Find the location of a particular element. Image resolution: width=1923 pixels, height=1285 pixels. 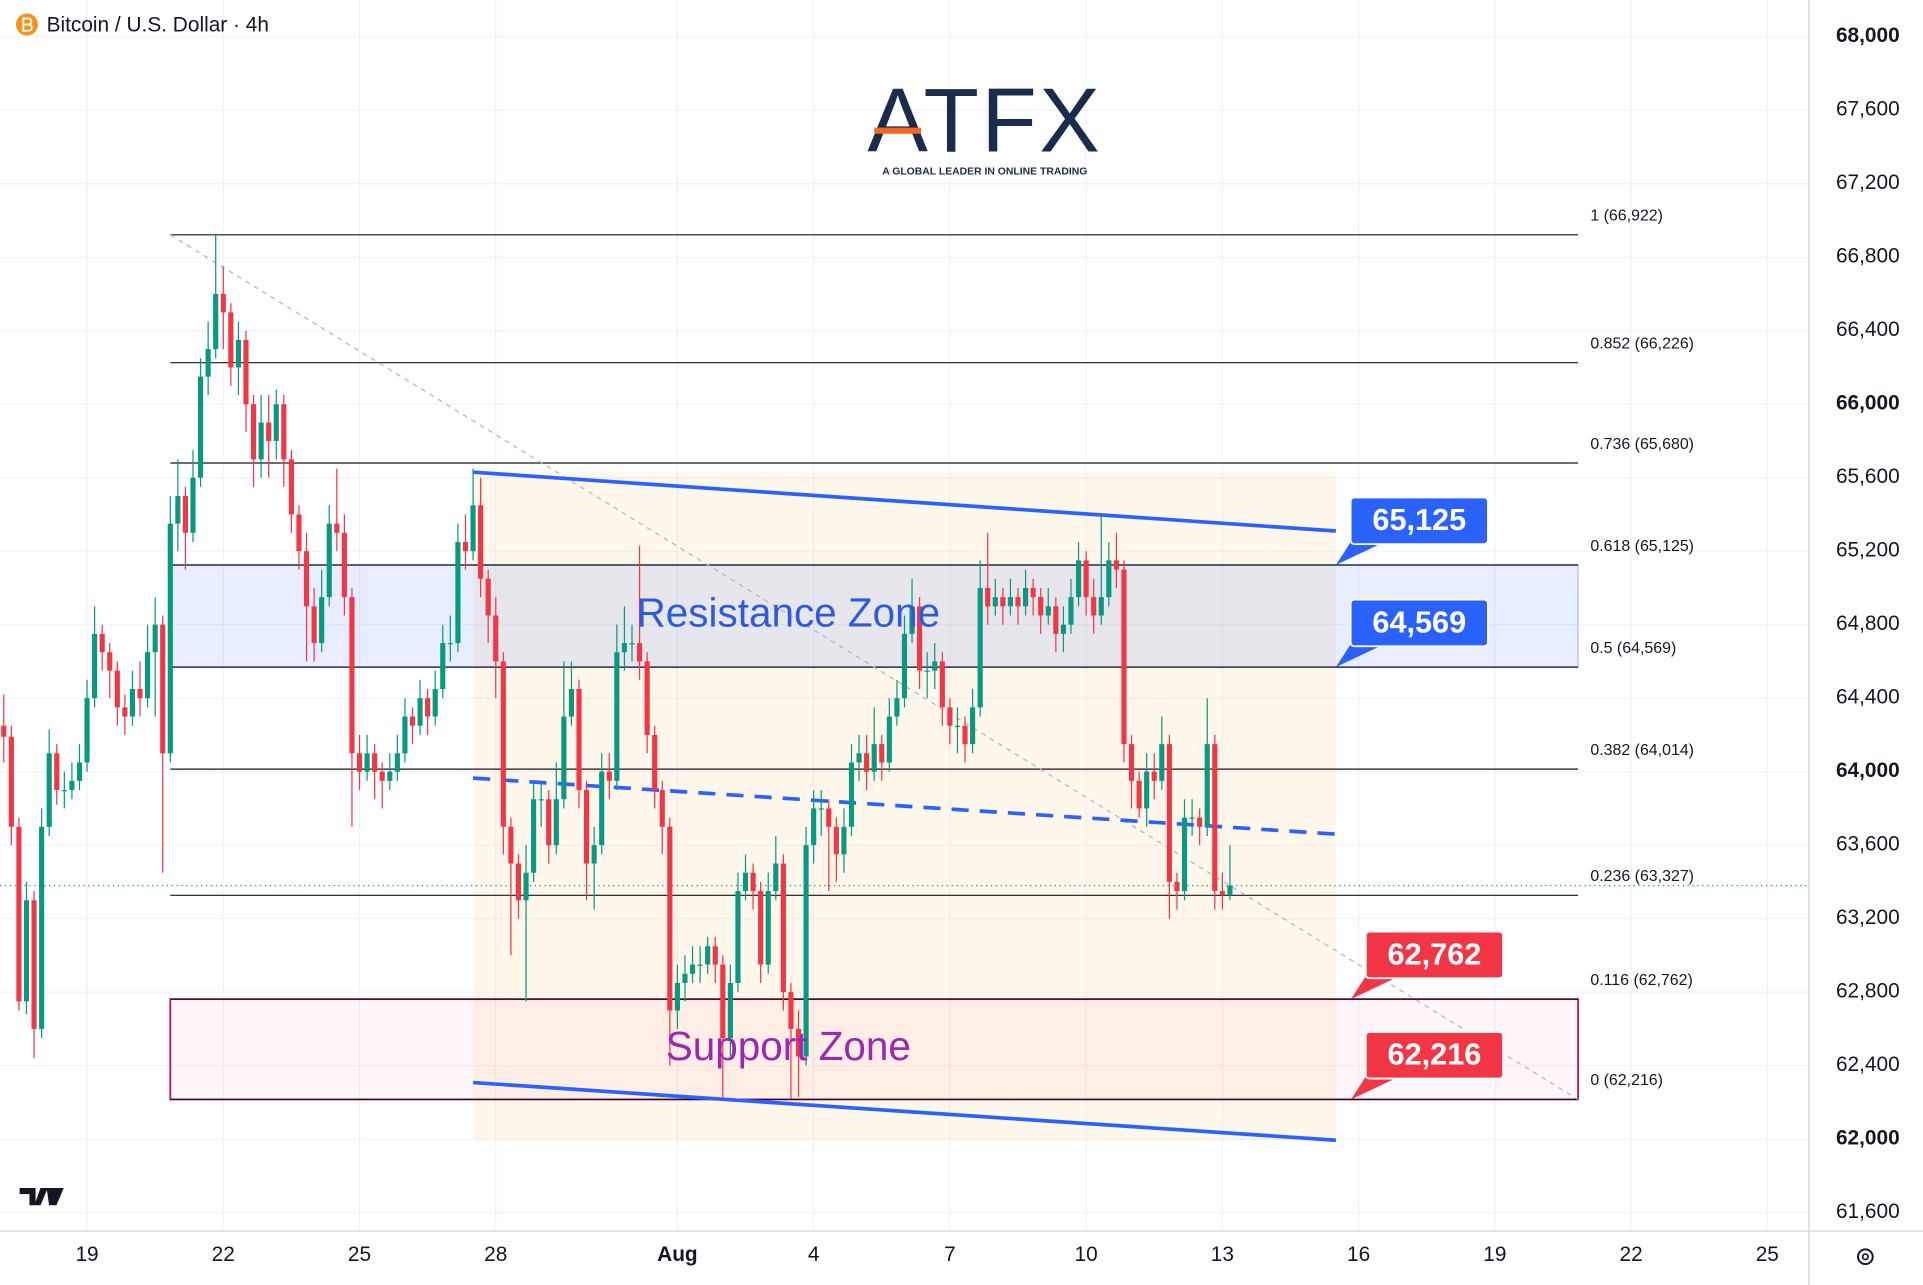

y-tick-label: 64,000 is located at coordinates (1868, 770).